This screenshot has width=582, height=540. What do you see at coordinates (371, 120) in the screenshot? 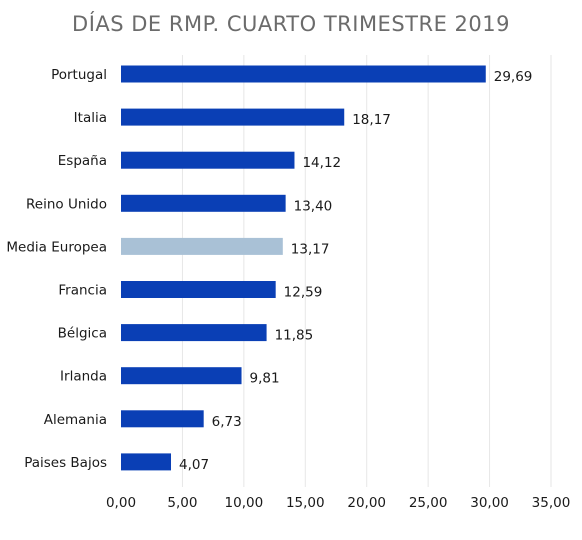
I see `value-label: 18,17` at bounding box center [371, 120].